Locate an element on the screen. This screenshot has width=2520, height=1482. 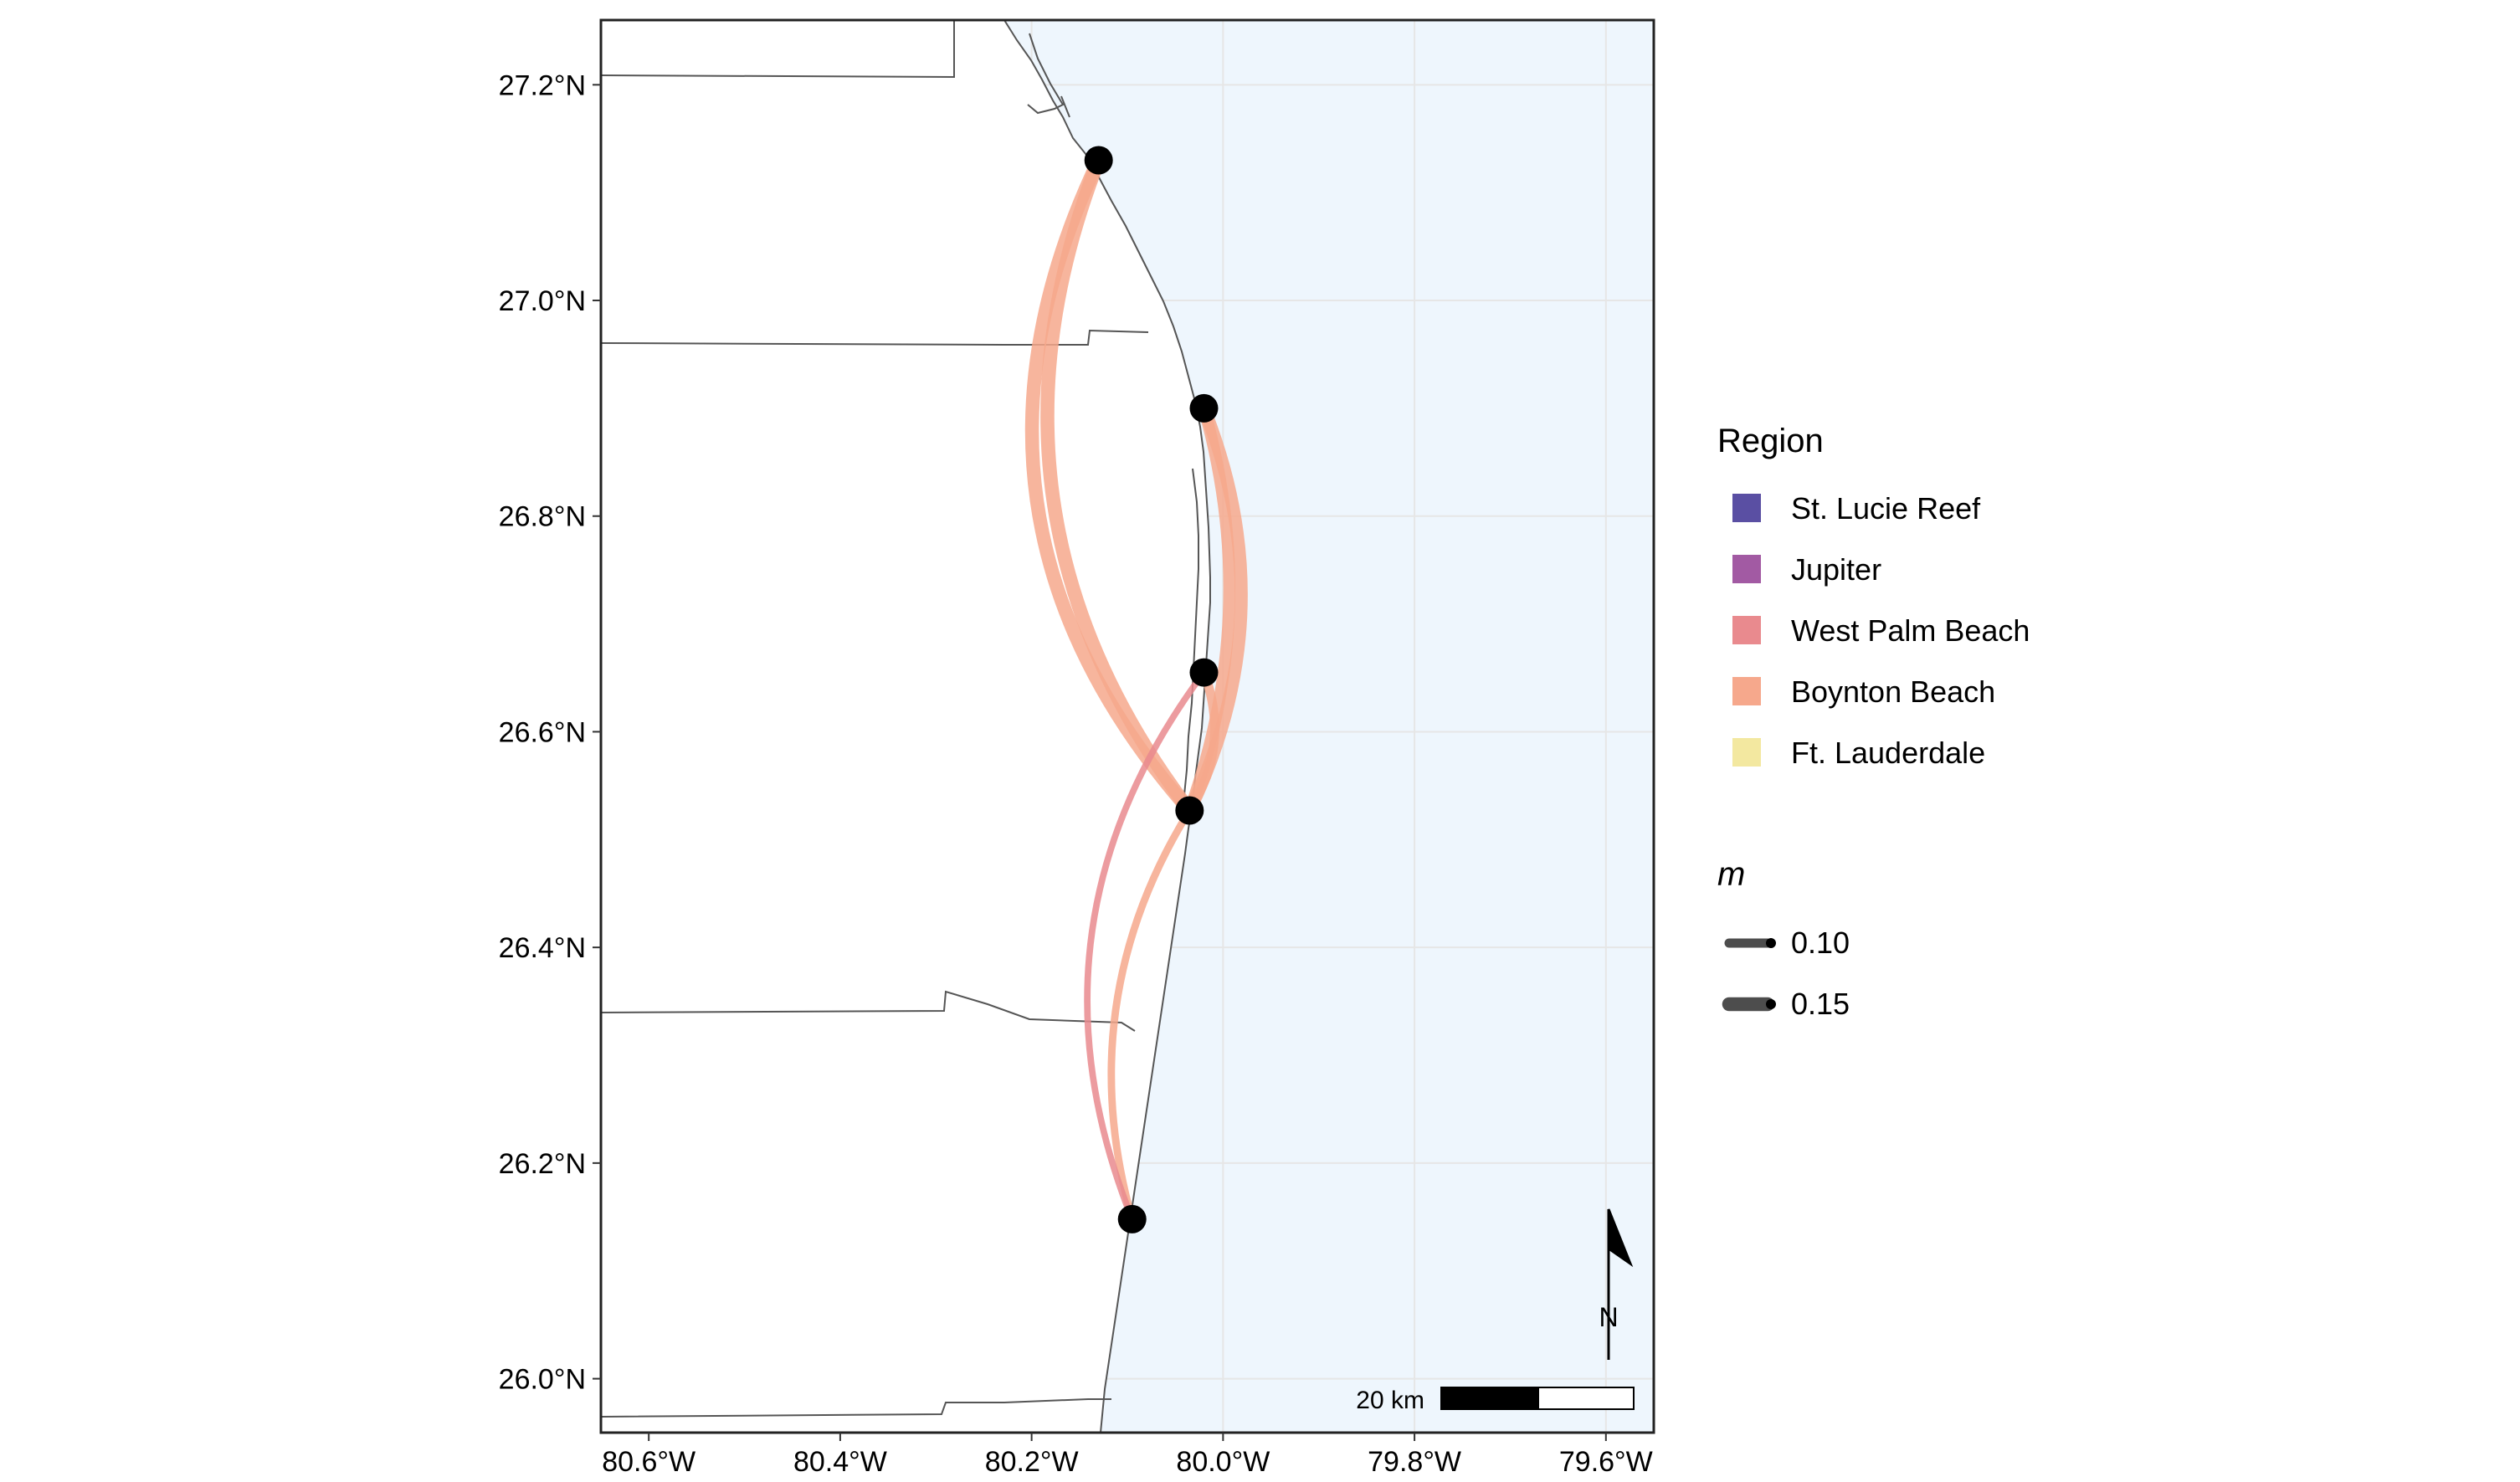
north-arrow-icon is located at coordinates (1620, 1284).